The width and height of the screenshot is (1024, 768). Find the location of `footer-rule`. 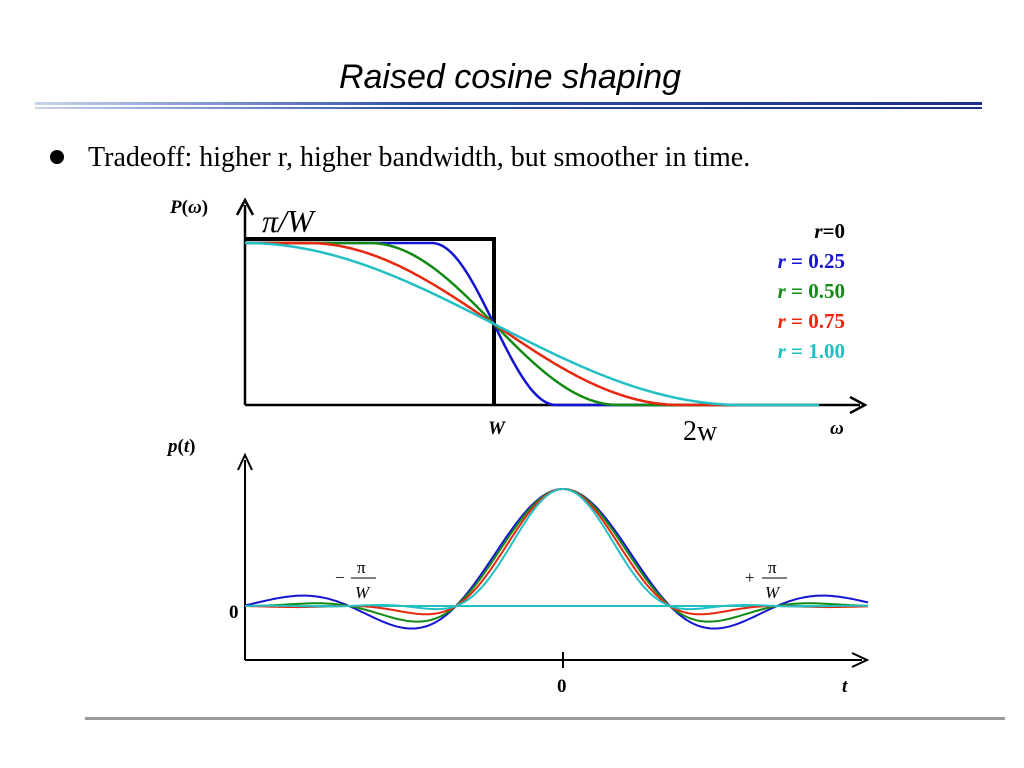

footer-rule is located at coordinates (545, 718).